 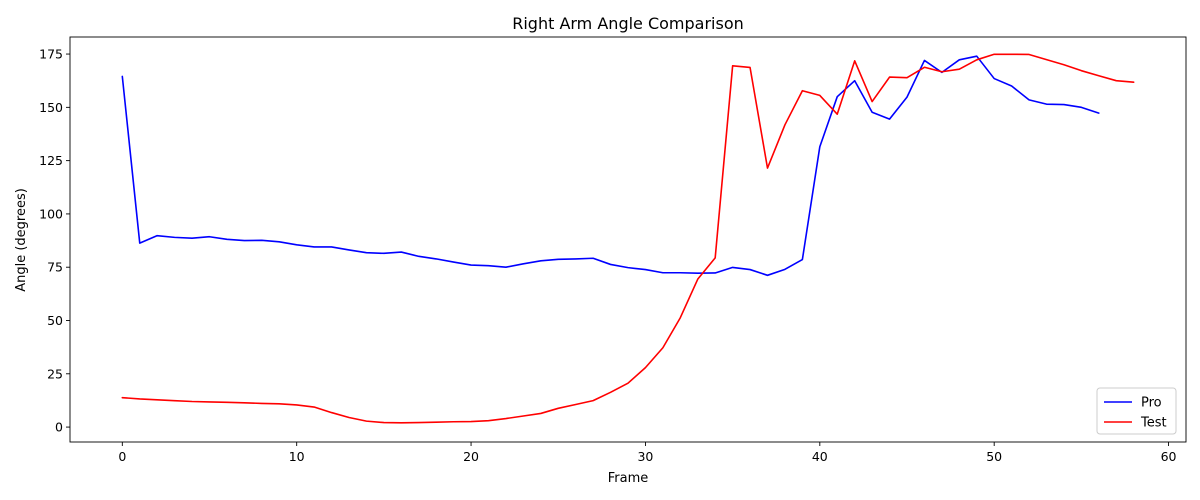 I want to click on y-tick-label: 25, so click(x=55, y=373).